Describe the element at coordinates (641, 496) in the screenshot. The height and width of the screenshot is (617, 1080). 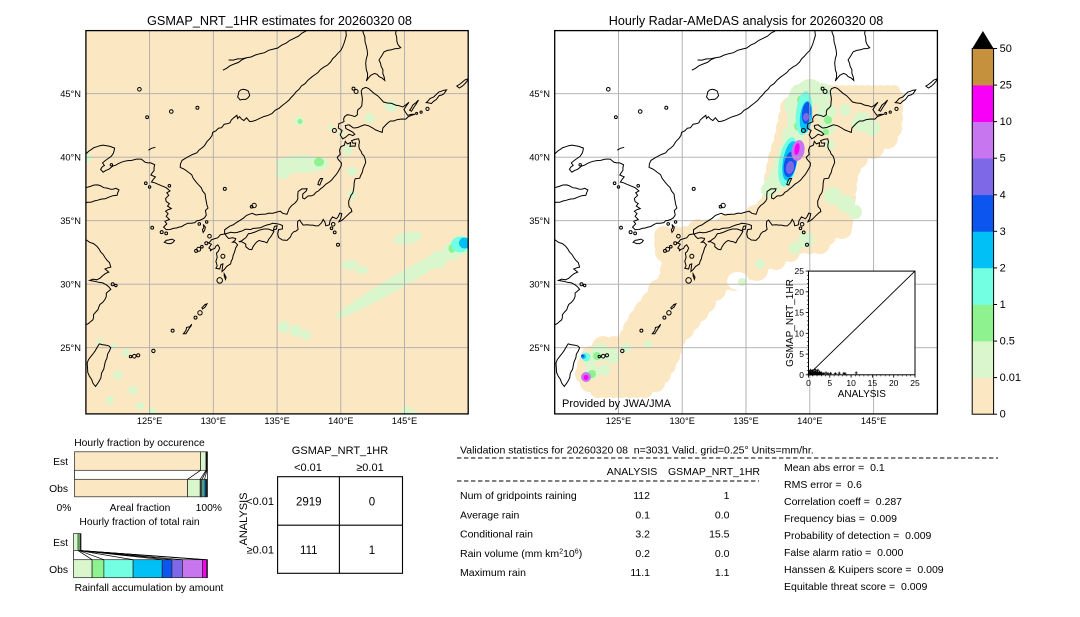
I see `svg-text: 112` at that location.